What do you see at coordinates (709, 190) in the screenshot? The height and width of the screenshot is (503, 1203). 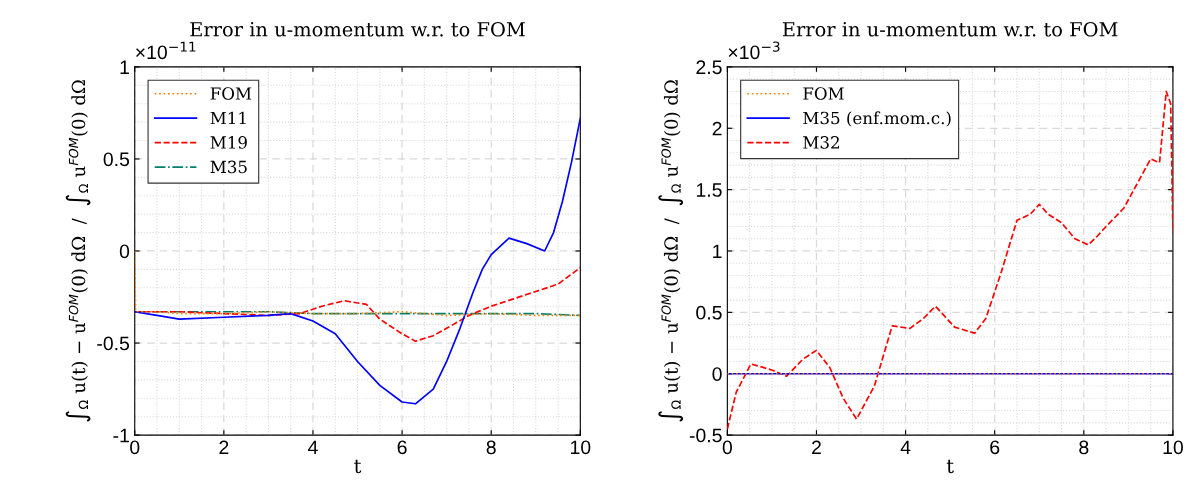 I see `y-tick-label: 1.5` at bounding box center [709, 190].